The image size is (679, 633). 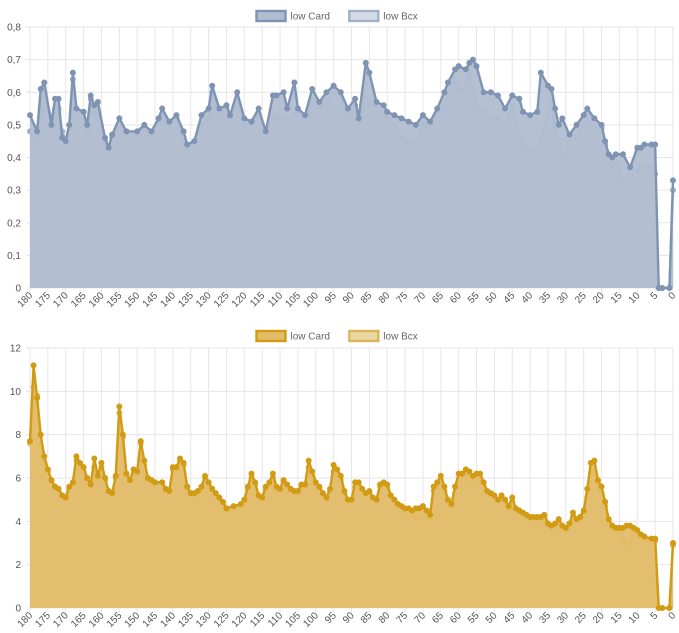 I want to click on x-tick-label: 90, so click(x=349, y=298).